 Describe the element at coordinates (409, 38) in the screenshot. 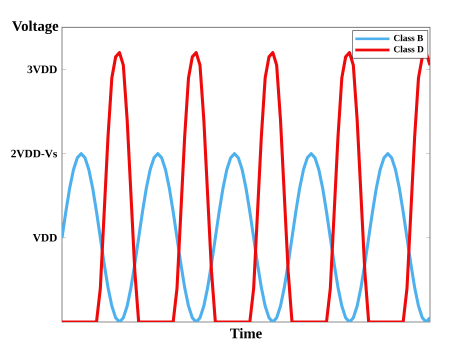

I see `legend-label: Class B` at that location.